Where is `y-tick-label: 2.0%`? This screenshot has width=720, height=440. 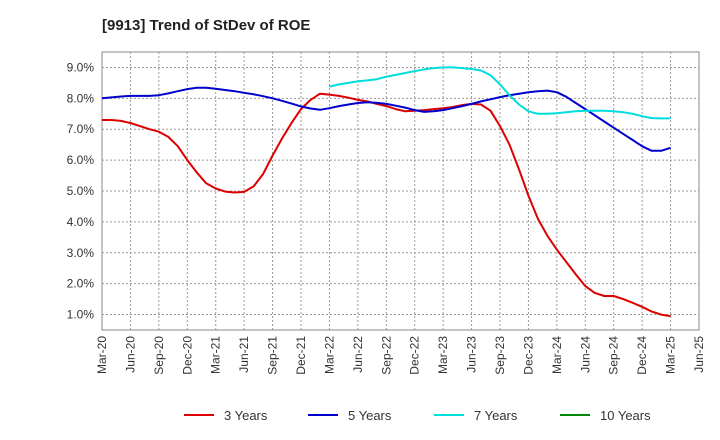
y-tick-label: 2.0% is located at coordinates (81, 284).